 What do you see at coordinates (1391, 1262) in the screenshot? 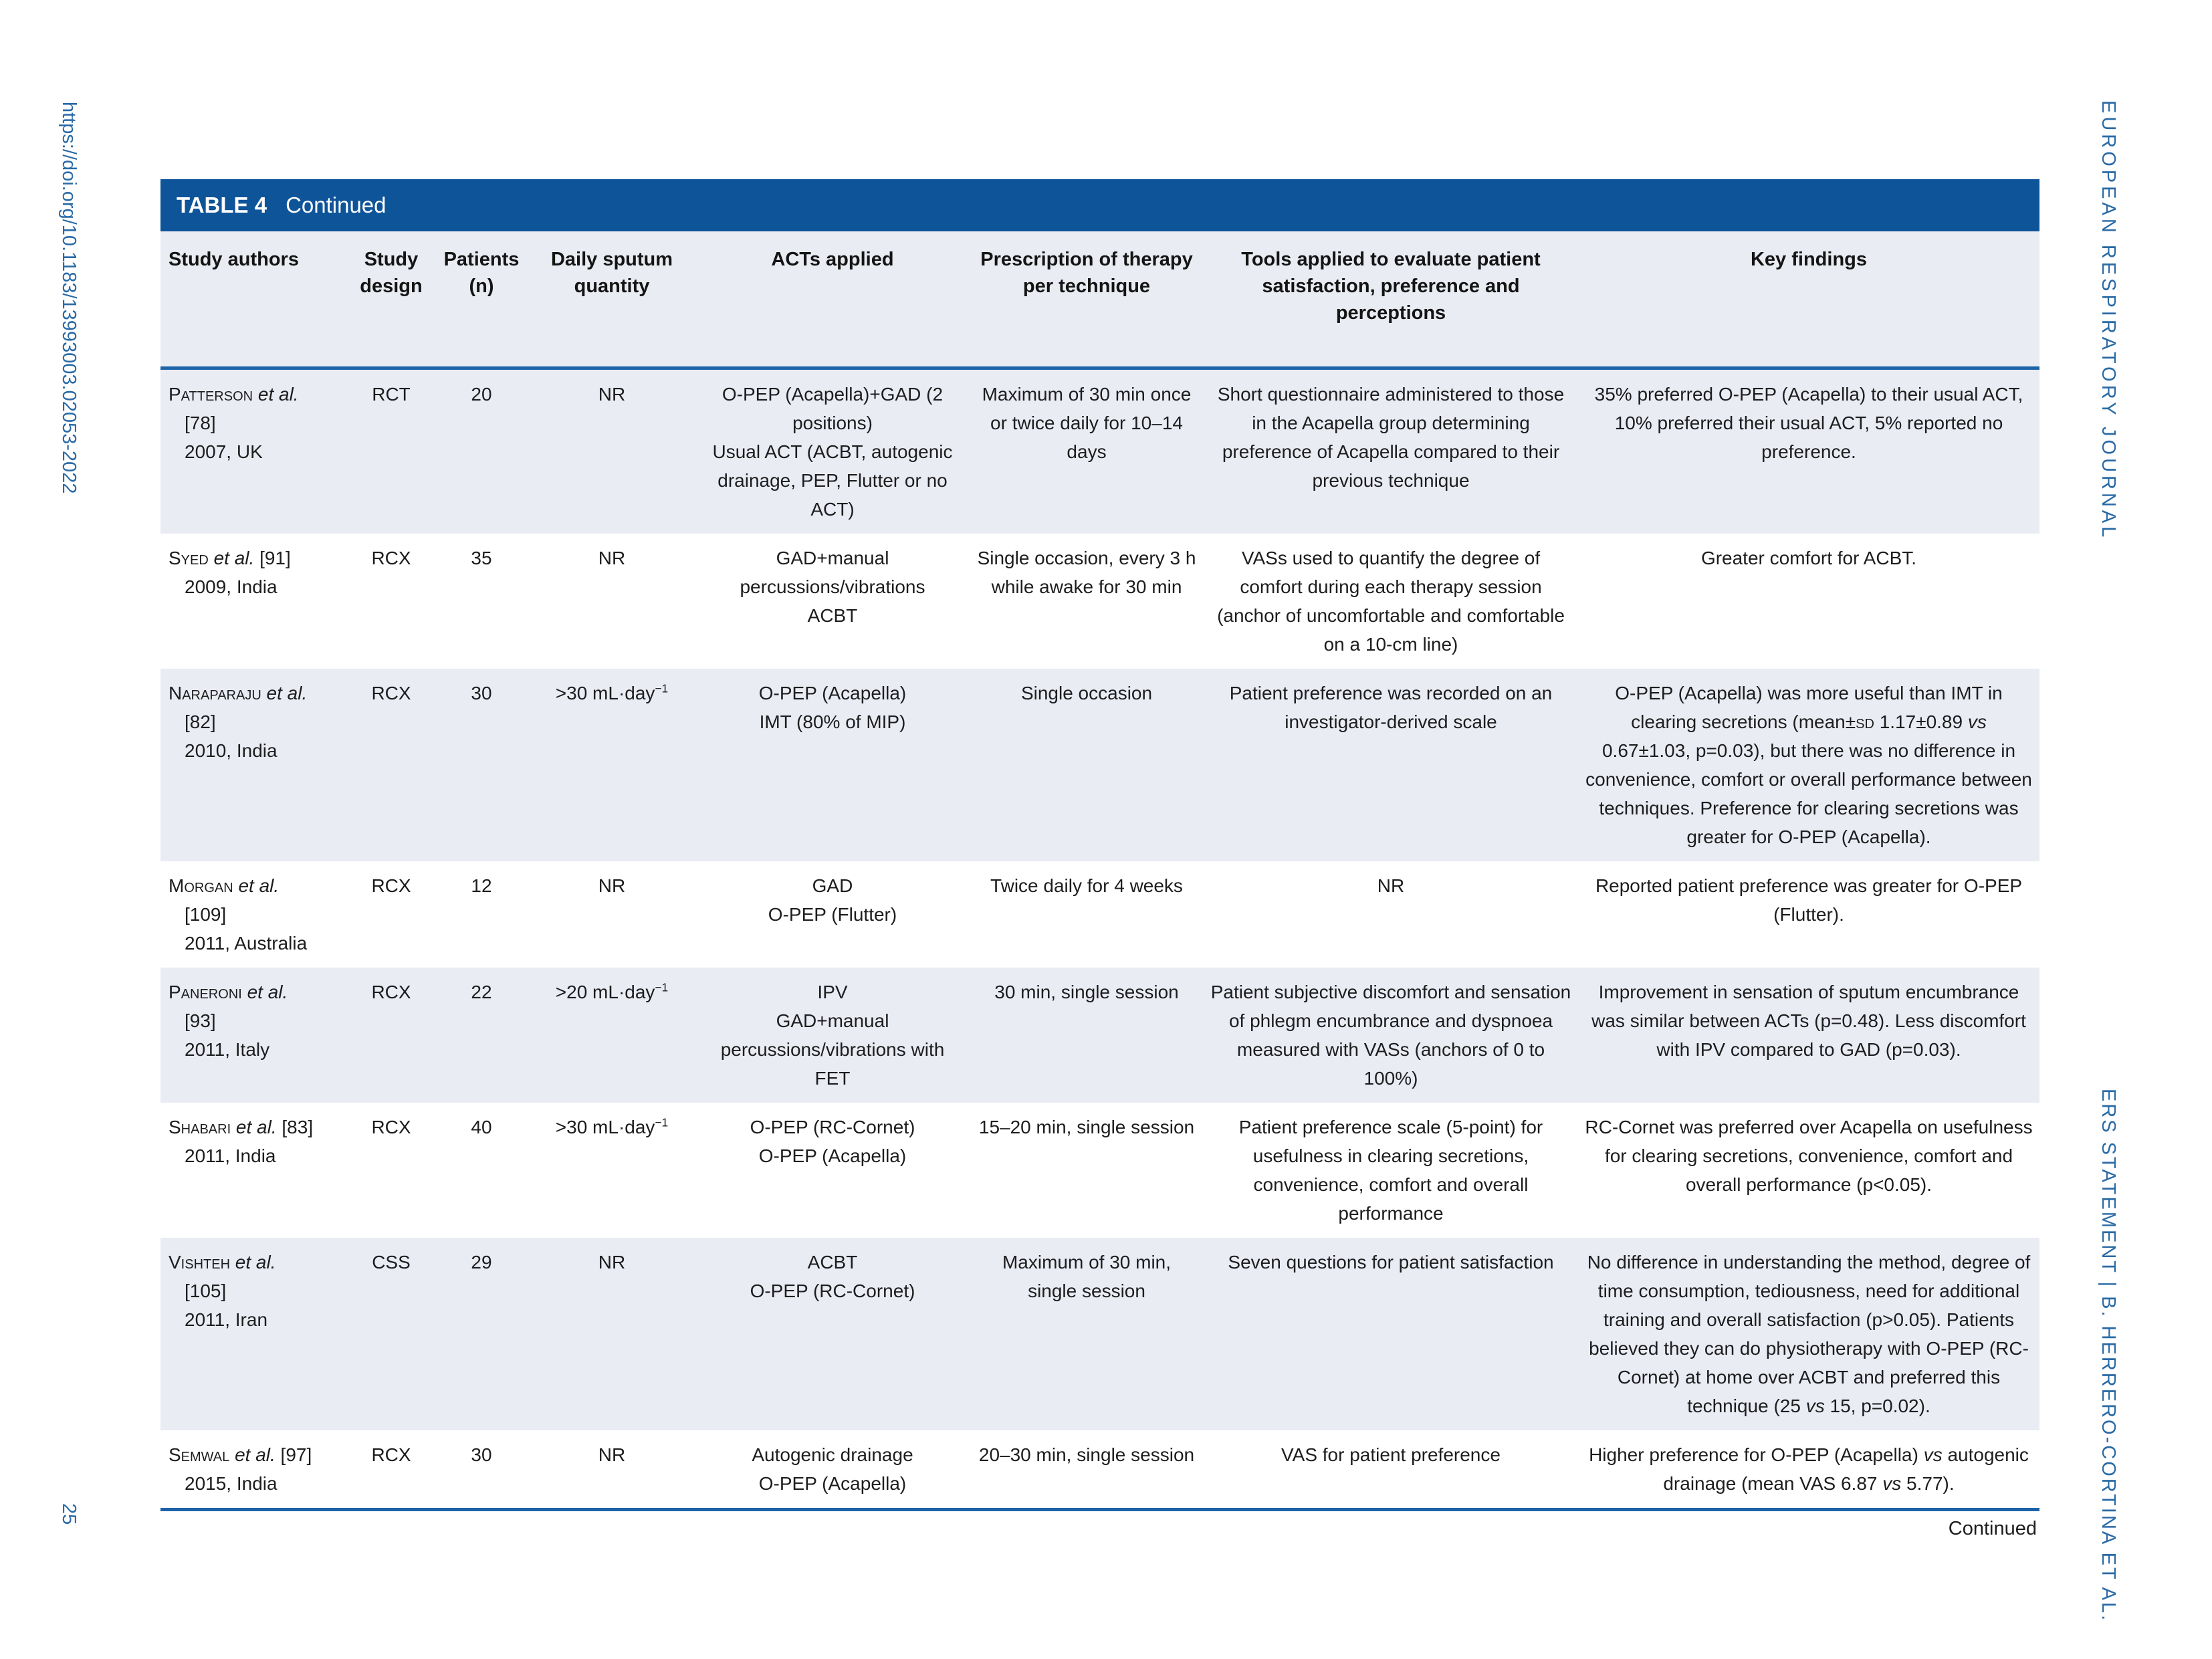
I see `cell-tools: Seven questions for patient satisfaction` at bounding box center [1391, 1262].